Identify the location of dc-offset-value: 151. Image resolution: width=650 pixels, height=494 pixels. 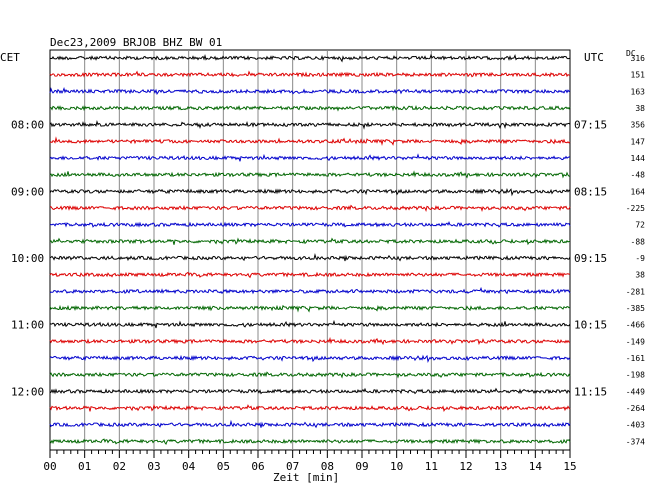
(638, 75).